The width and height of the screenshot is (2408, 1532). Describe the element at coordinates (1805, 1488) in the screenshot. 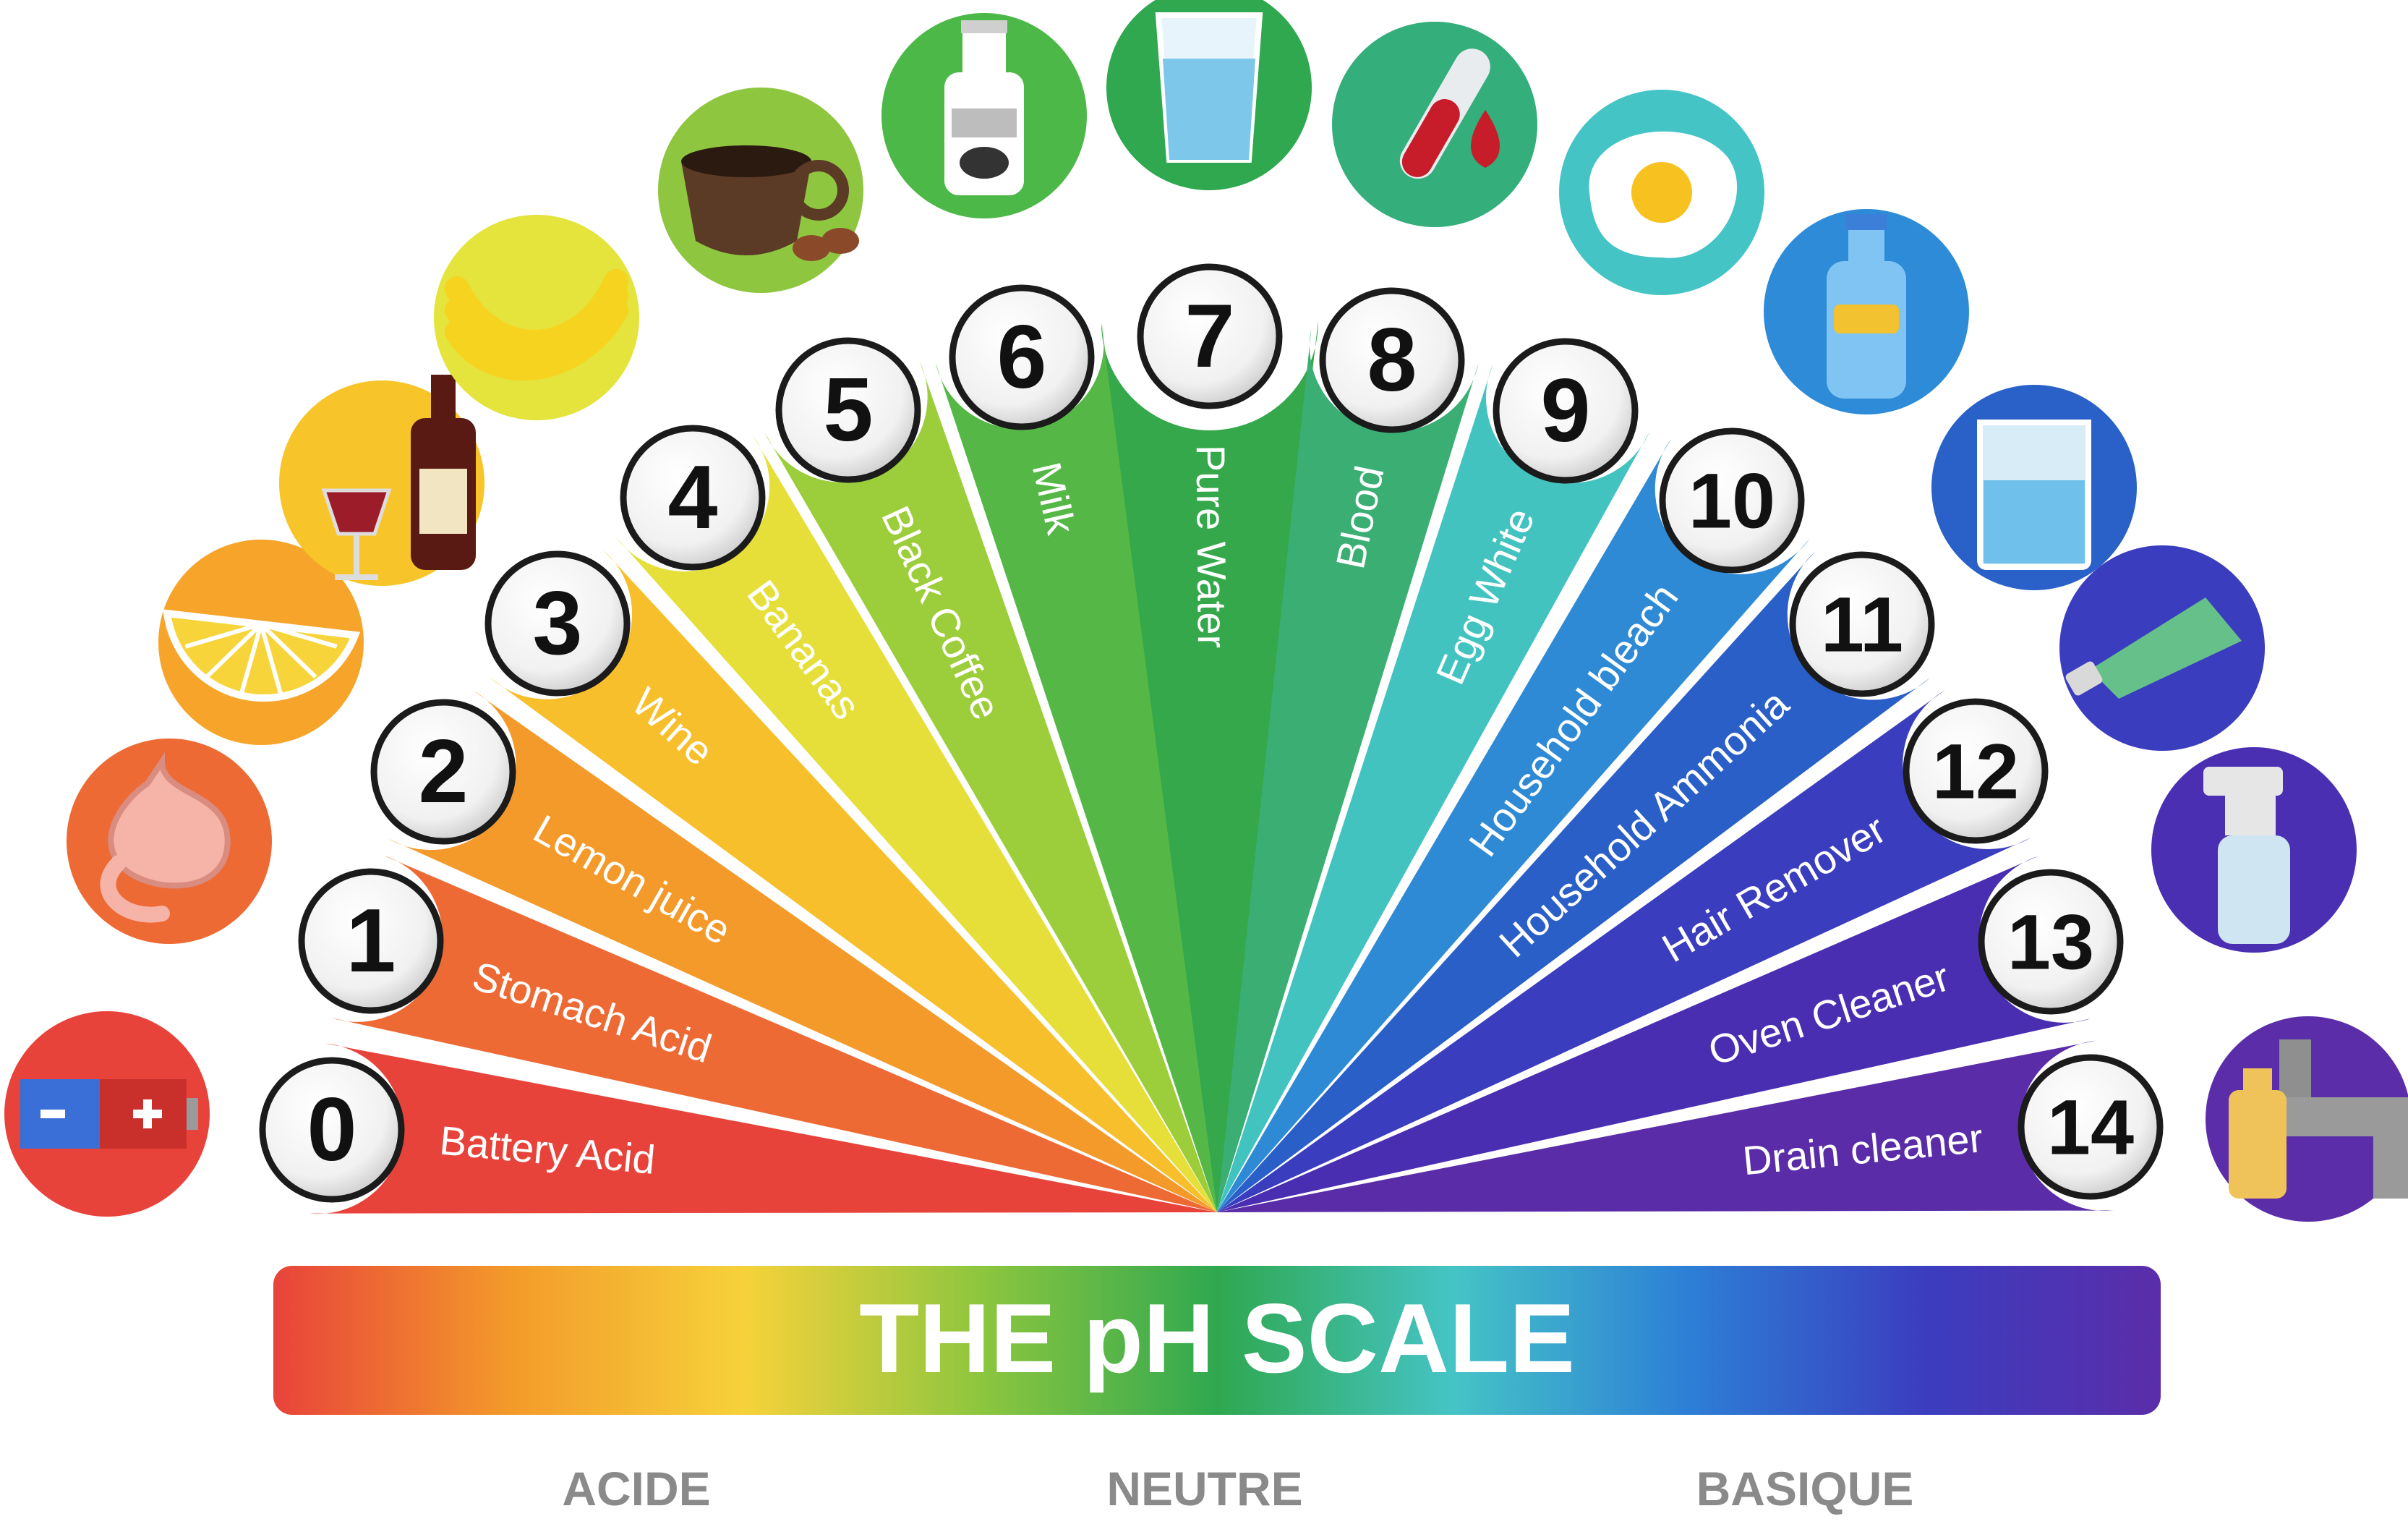

I see `category-base: BASIQUE` at that location.